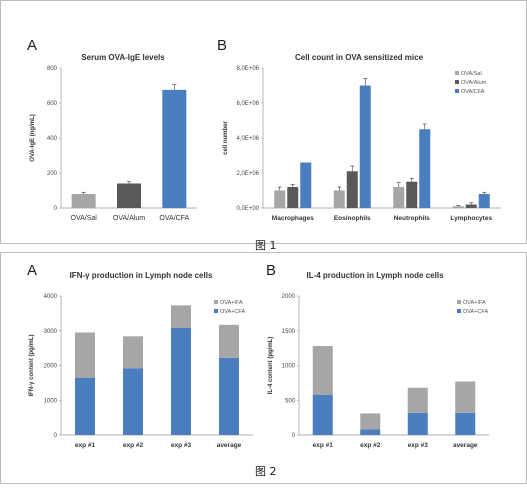 Image resolution: width=527 pixels, height=490 pixels. Describe the element at coordinates (471, 74) in the screenshot. I see `legend-label: OVA/Sal` at that location.